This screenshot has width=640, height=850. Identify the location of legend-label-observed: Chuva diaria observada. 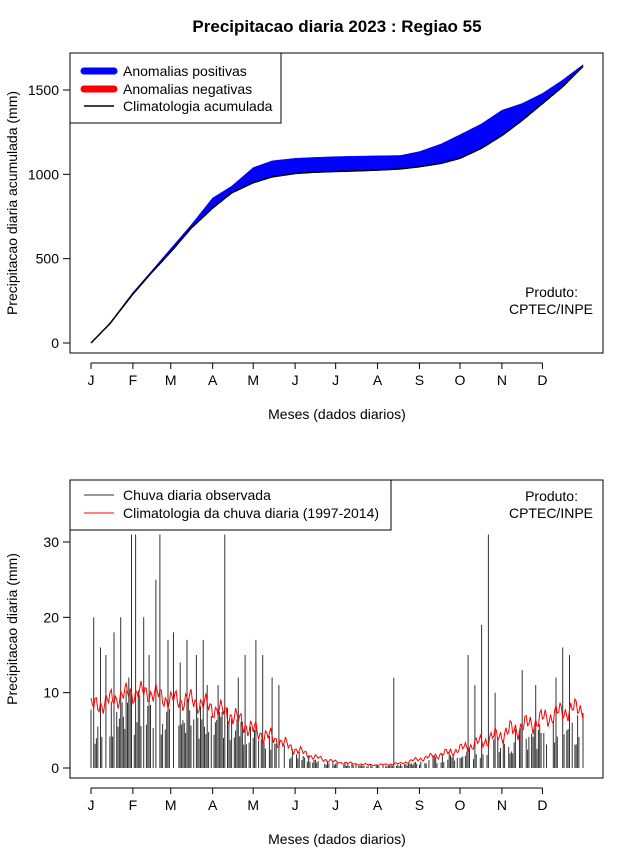
(197, 495).